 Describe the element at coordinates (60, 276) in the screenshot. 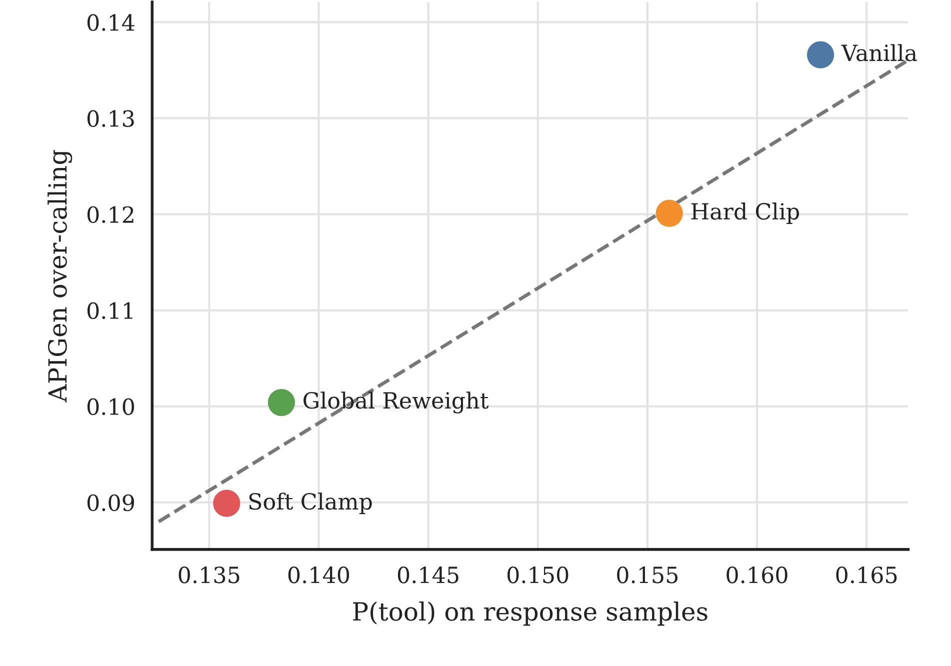

I see `y-axis-title: APIGen over-calling` at that location.